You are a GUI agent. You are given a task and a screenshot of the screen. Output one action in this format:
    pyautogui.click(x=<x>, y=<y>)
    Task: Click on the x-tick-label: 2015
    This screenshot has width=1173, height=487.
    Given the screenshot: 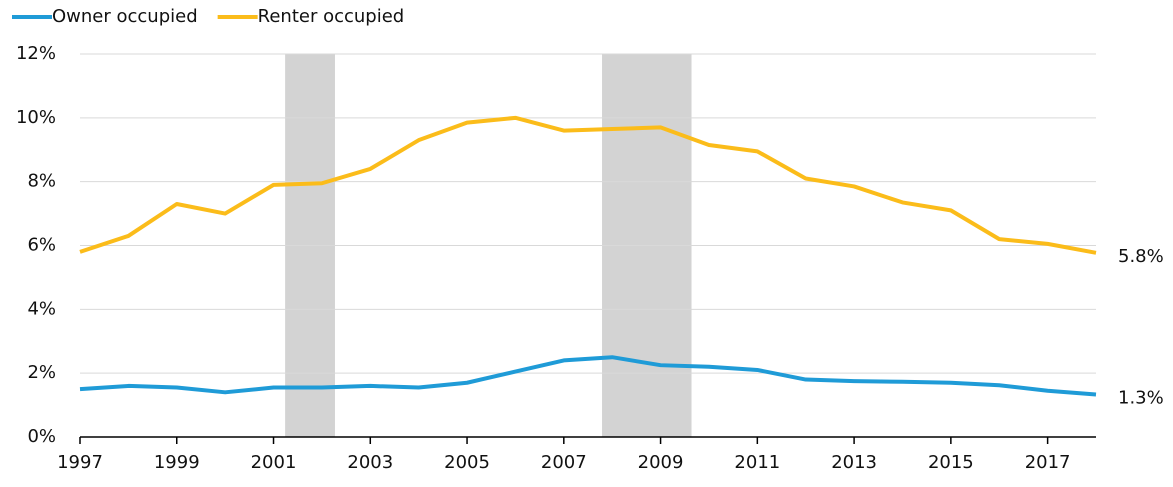 What is the action you would take?
    pyautogui.click(x=951, y=462)
    